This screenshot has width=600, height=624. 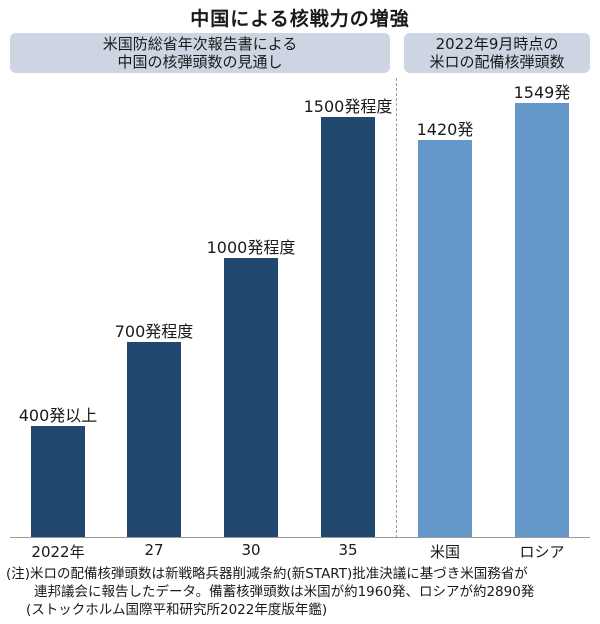 I want to click on x-tick-label: 米国, so click(x=444, y=552).